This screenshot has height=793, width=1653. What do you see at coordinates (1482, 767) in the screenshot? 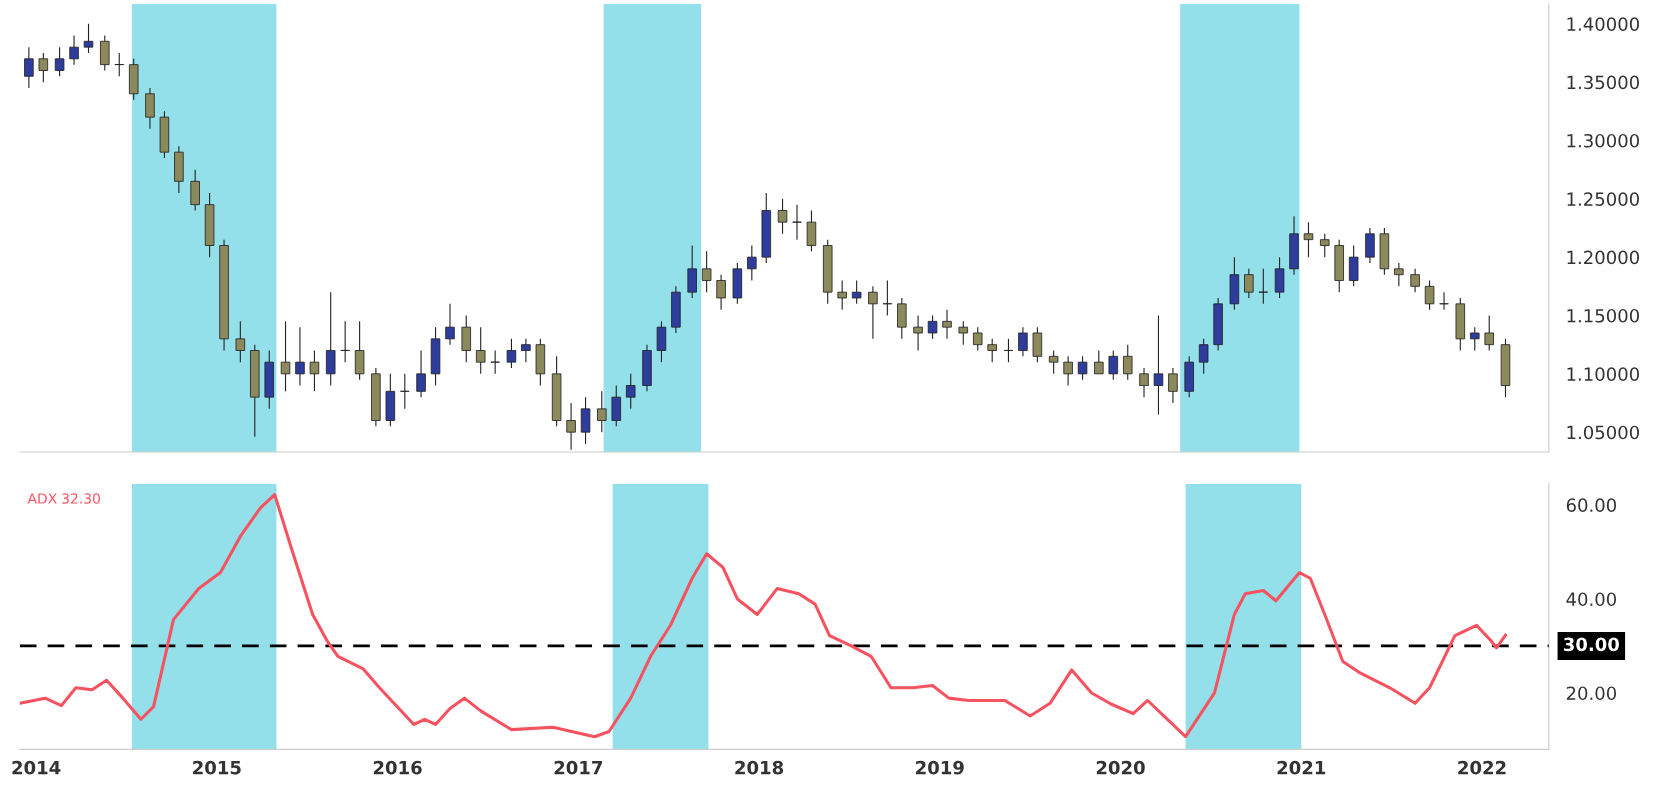
I see `x-tick-label: 2022` at bounding box center [1482, 767].